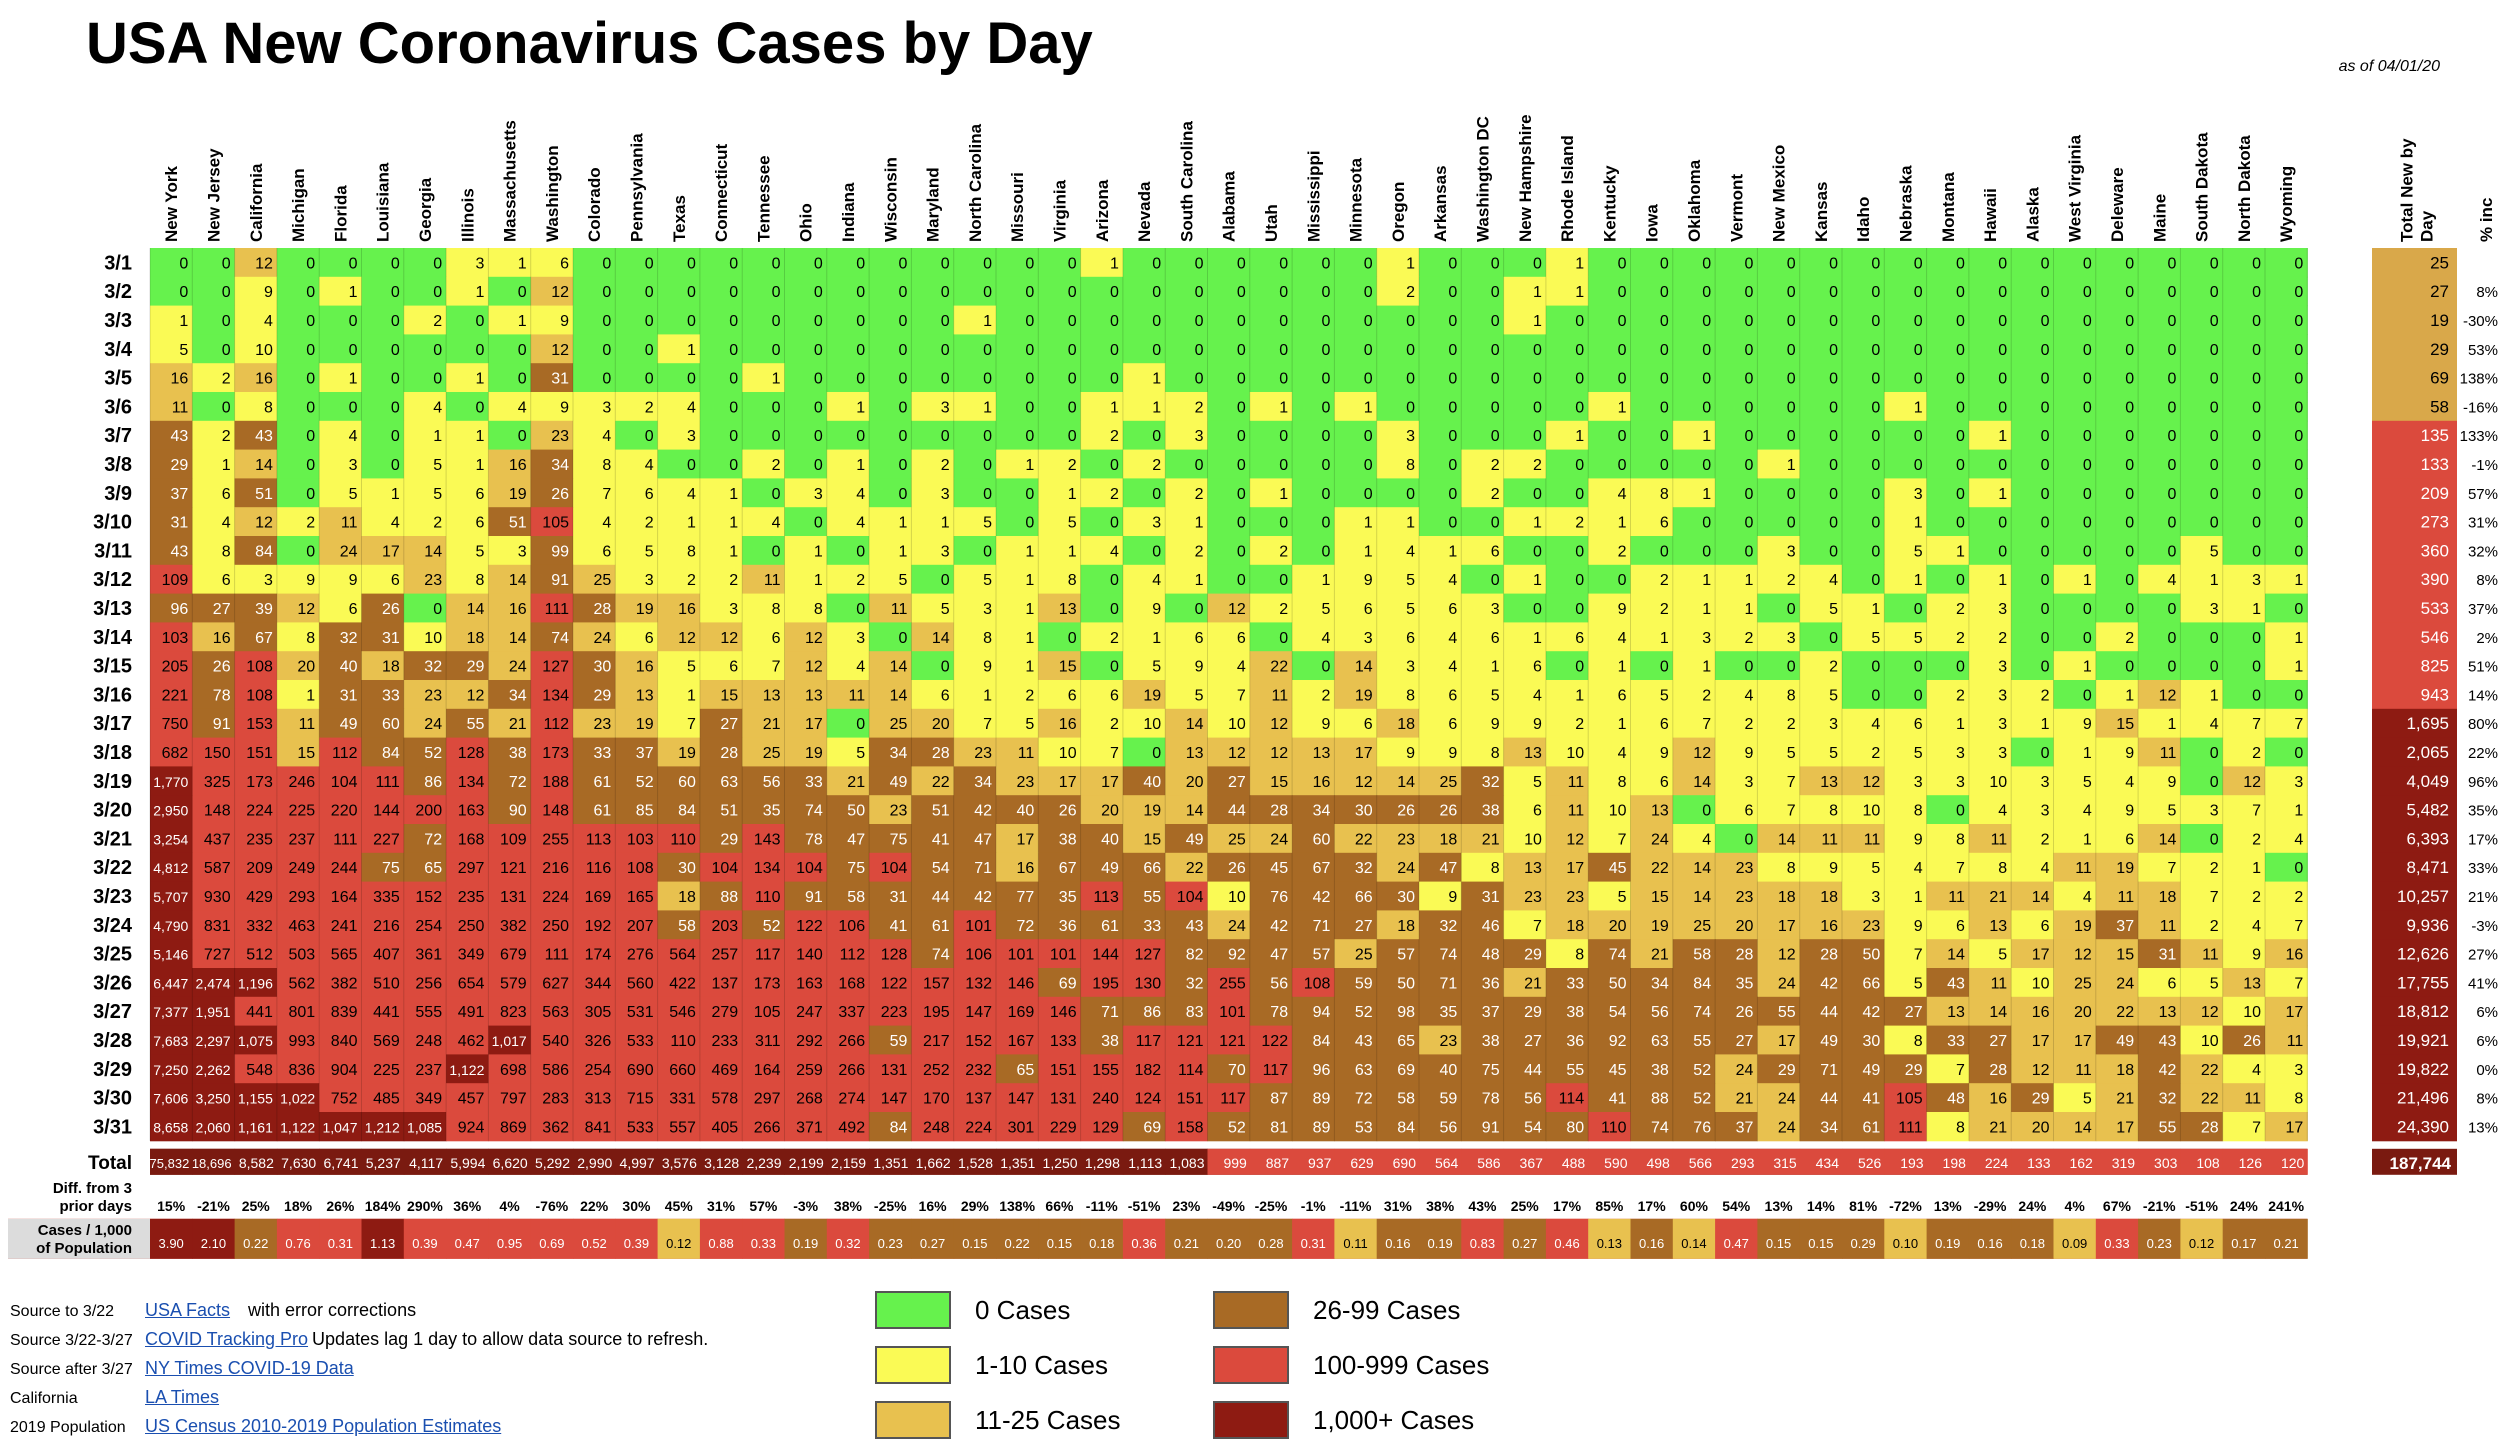 This screenshot has width=2500, height=1449. Describe the element at coordinates (555, 1070) in the screenshot. I see `cell-value: 586` at that location.